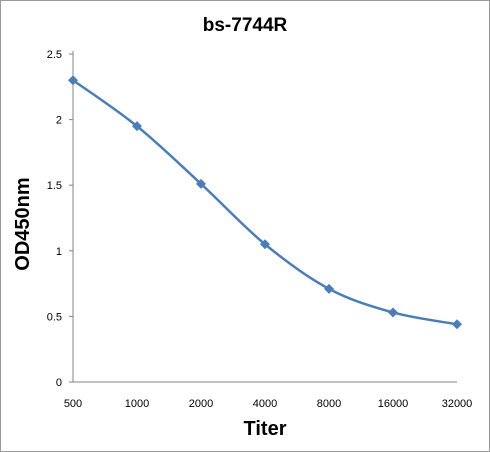  What do you see at coordinates (23, 223) in the screenshot?
I see `y-axis-title: OD450nm` at bounding box center [23, 223].